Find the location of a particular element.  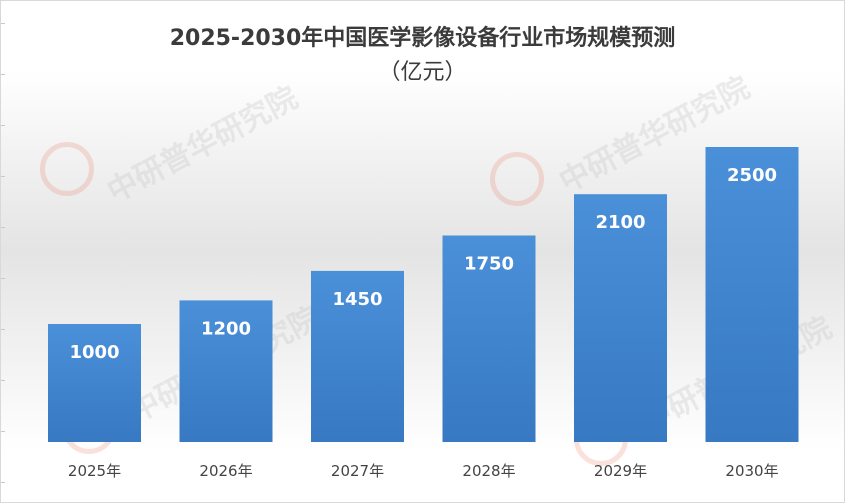

x-tick-label: 2030年 is located at coordinates (751, 471).